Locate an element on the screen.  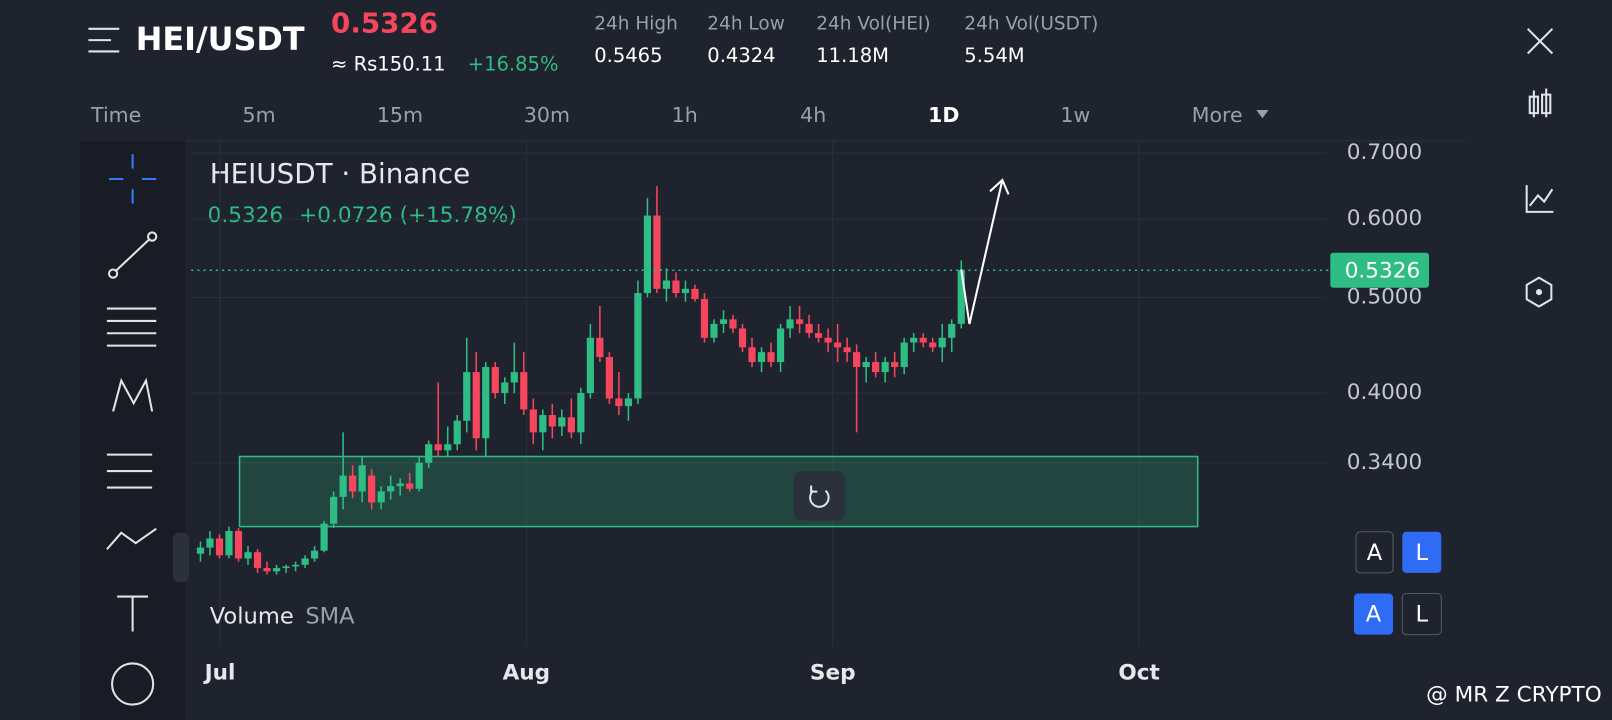
stat-label: 24h Vol(USDT) is located at coordinates (1031, 24).